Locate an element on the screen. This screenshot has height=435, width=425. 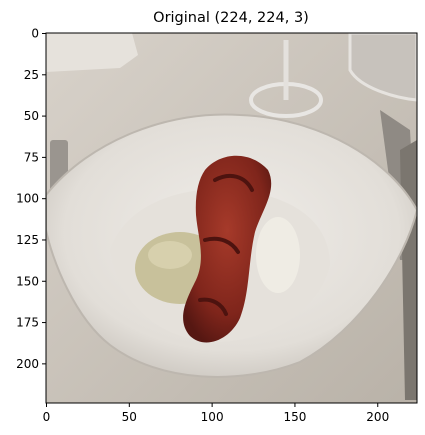
x-tick-label: 100 is located at coordinates (212, 417).